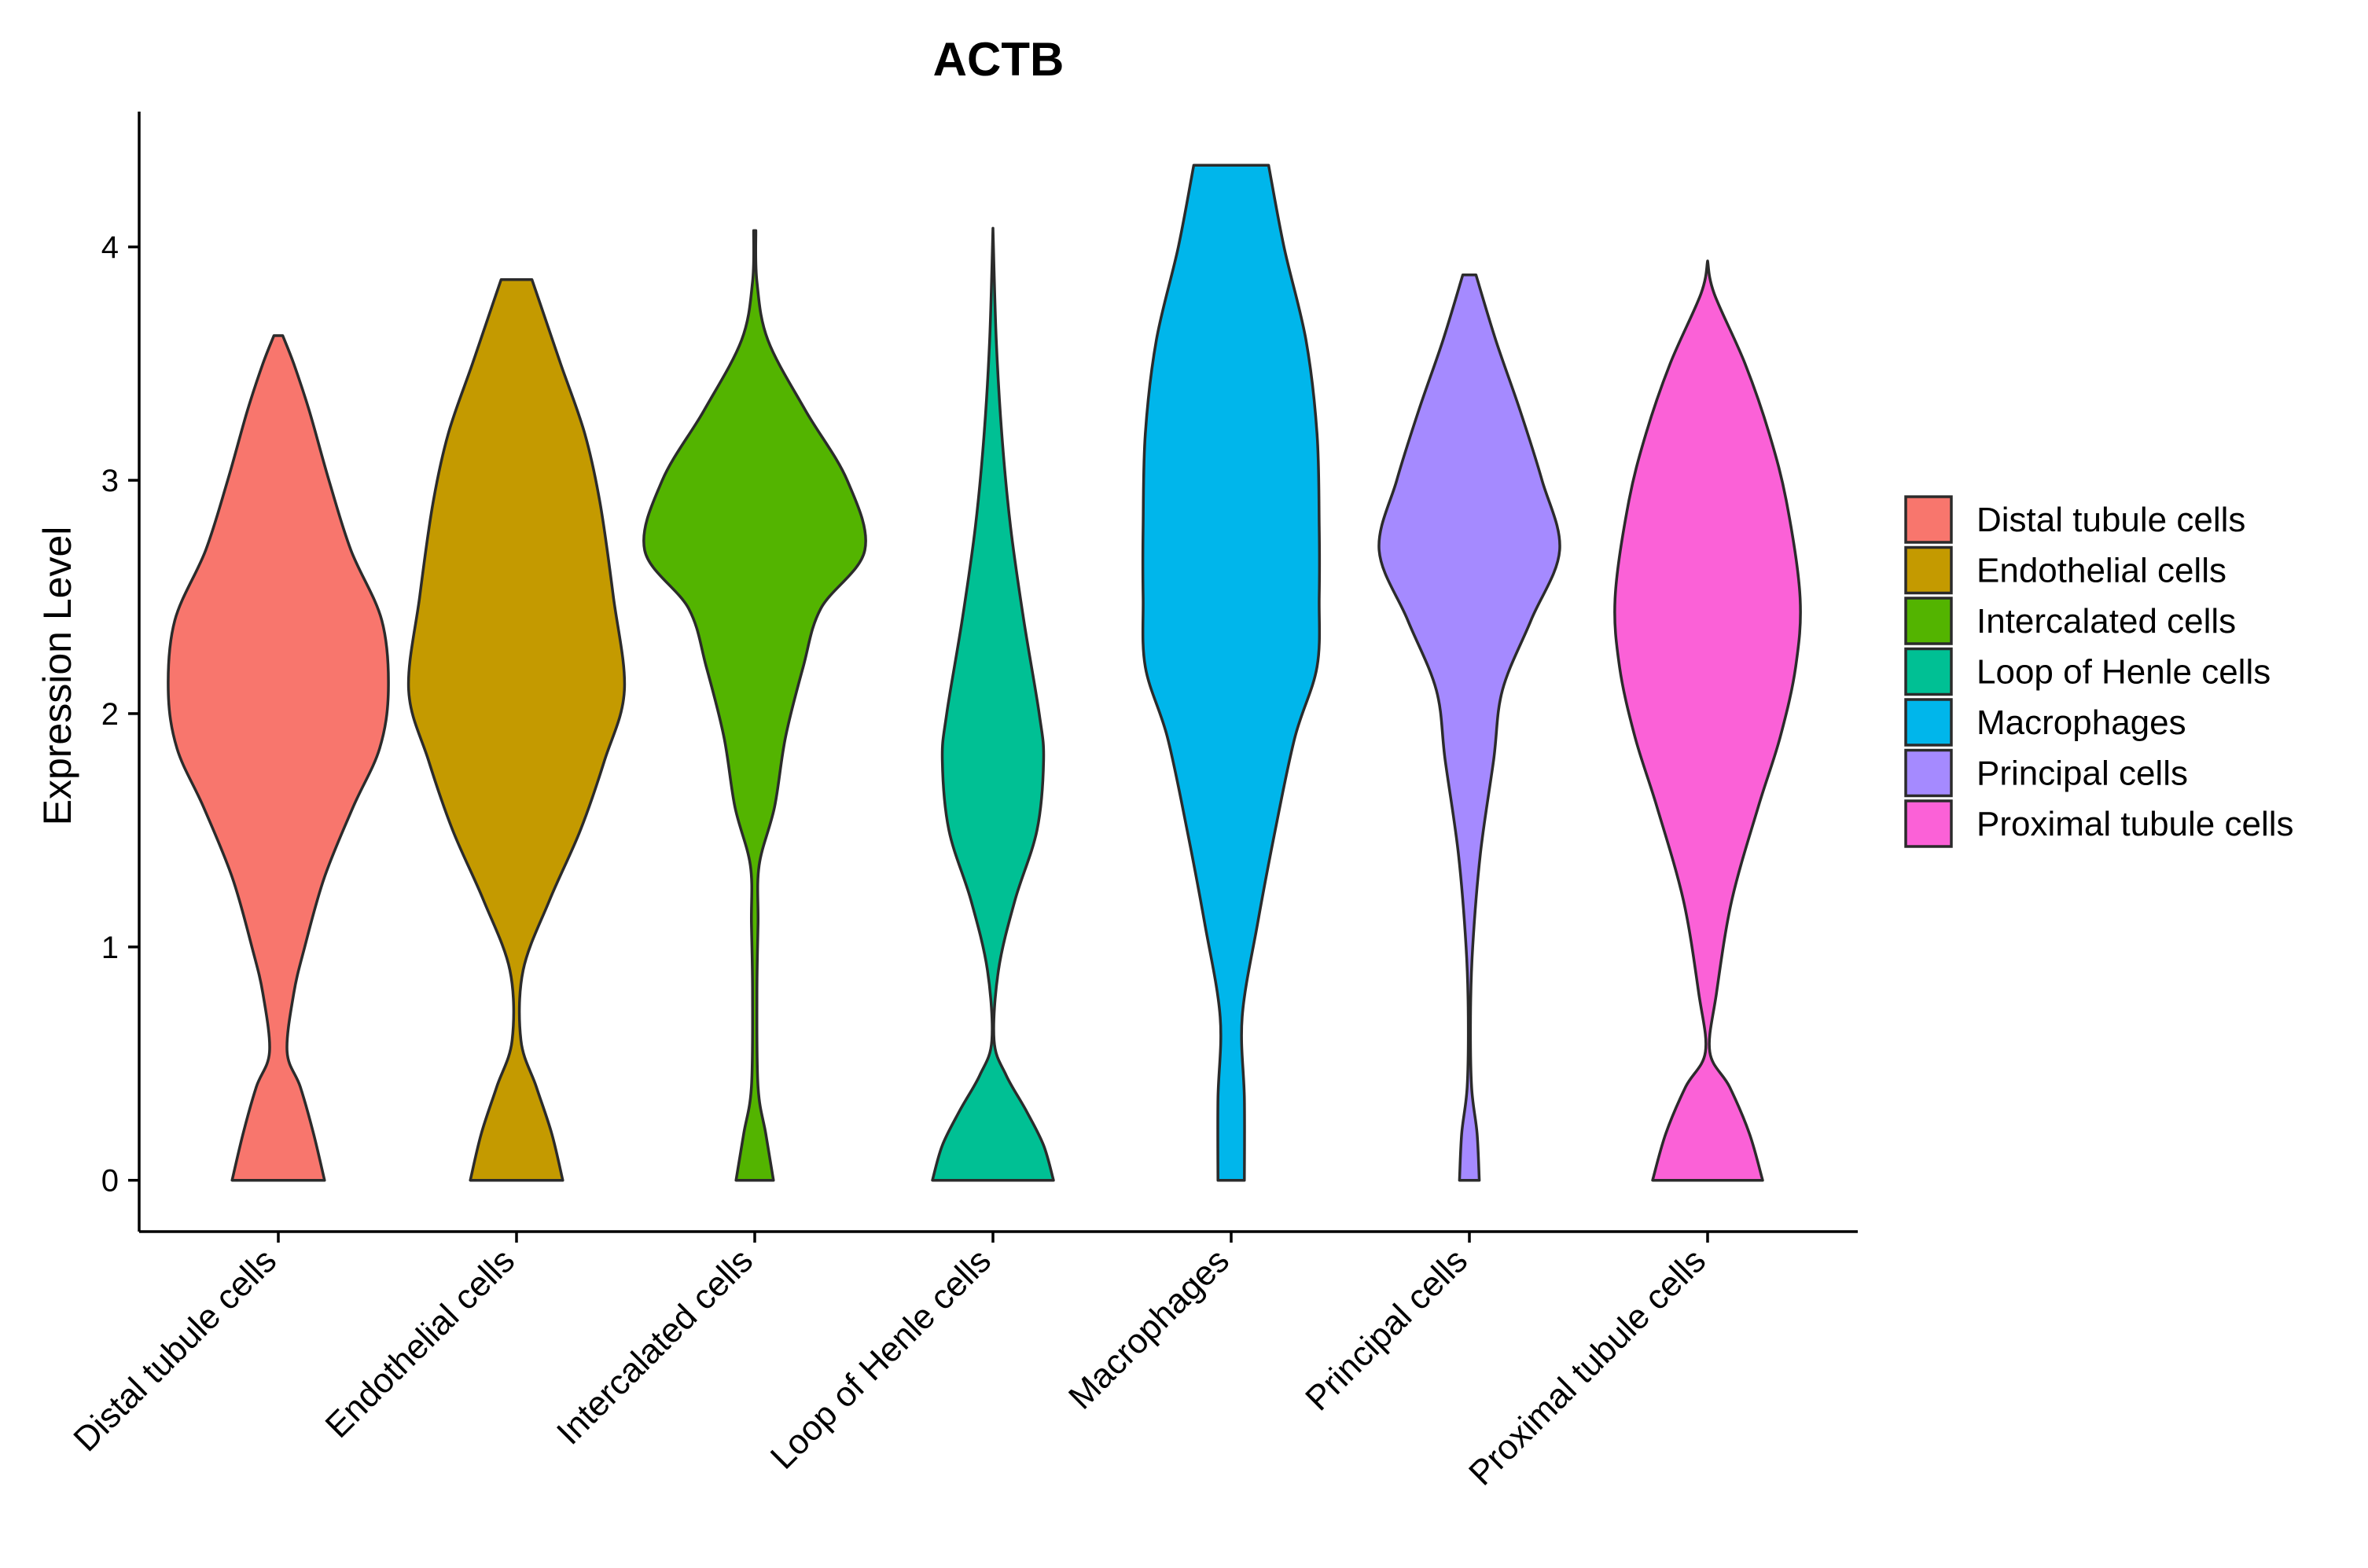 This screenshot has height=1568, width=2368. Describe the element at coordinates (110, 247) in the screenshot. I see `y-tick-label-4: 4` at that location.